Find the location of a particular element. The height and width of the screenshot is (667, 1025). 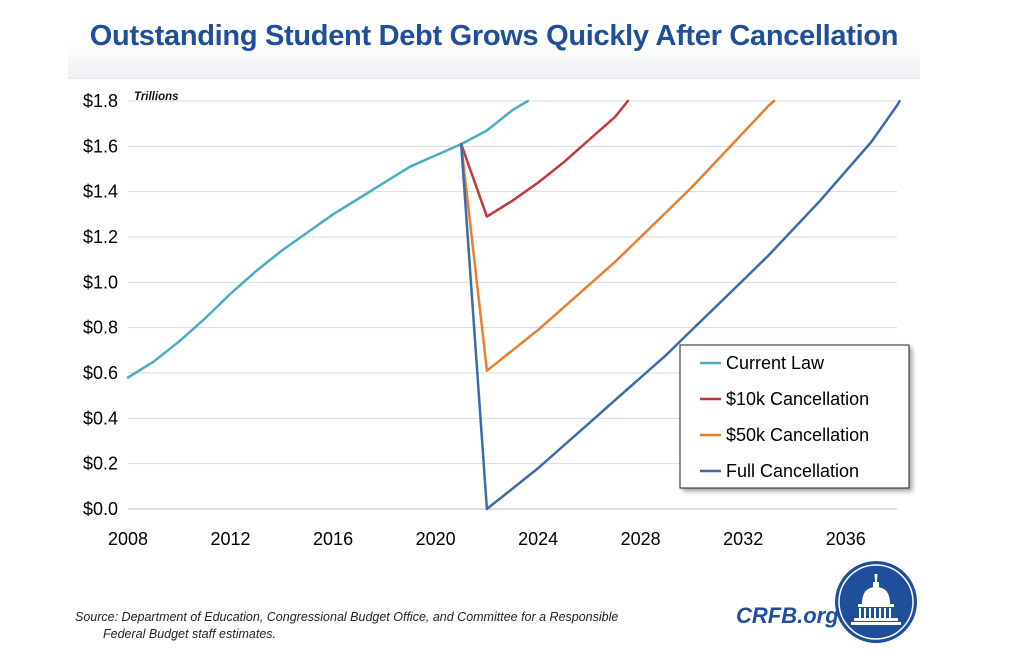

legend-label: $50k Cancellation is located at coordinates (797, 435).